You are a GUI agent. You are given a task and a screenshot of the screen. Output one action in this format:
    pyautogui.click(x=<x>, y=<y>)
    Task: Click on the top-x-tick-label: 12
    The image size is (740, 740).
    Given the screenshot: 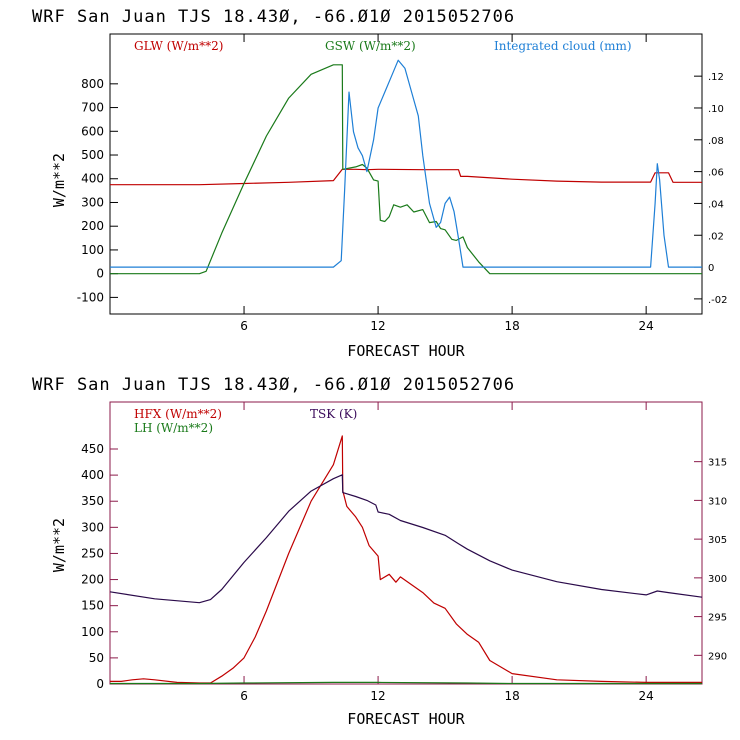 What is the action you would take?
    pyautogui.click(x=377, y=326)
    